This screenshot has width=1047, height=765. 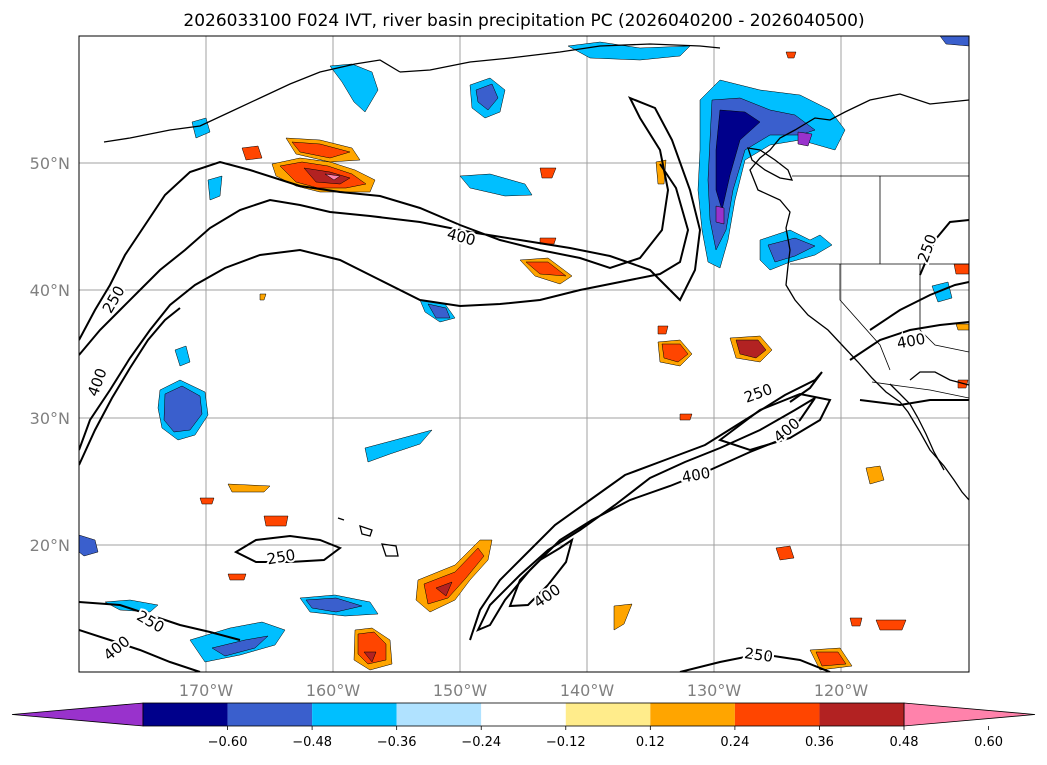 What do you see at coordinates (734, 742) in the screenshot?
I see `colorbar-tick-label: 0.24` at bounding box center [734, 742].